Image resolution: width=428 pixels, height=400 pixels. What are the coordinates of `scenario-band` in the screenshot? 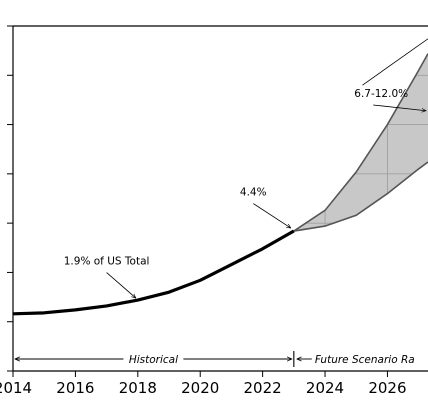 It's located at (360, 142).